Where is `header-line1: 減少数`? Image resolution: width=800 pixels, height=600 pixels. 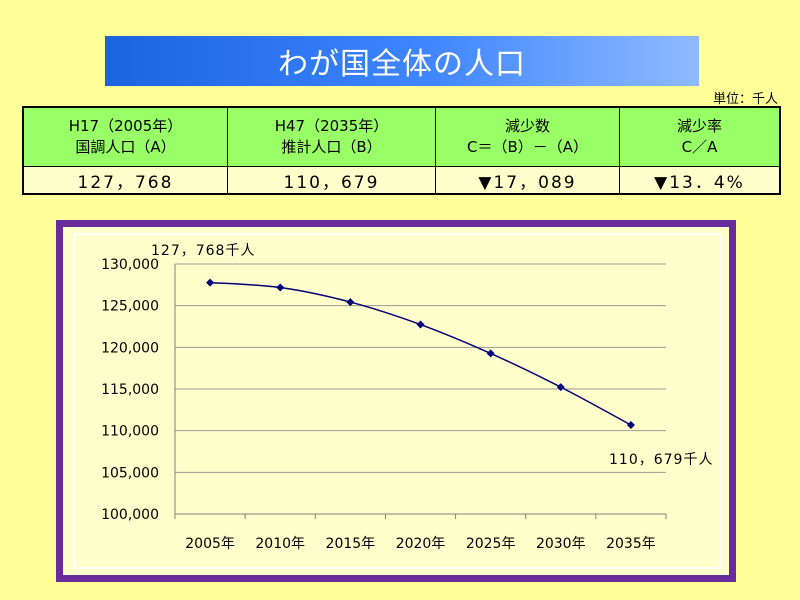 header-line1: 減少数 is located at coordinates (527, 126).